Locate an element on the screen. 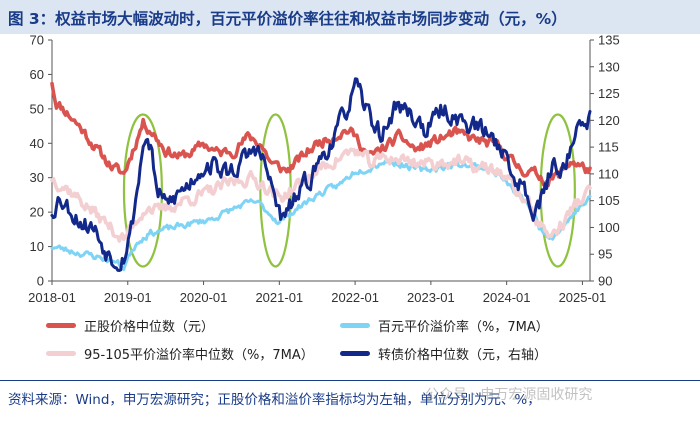  right-tick-label: 105 is located at coordinates (609, 200).